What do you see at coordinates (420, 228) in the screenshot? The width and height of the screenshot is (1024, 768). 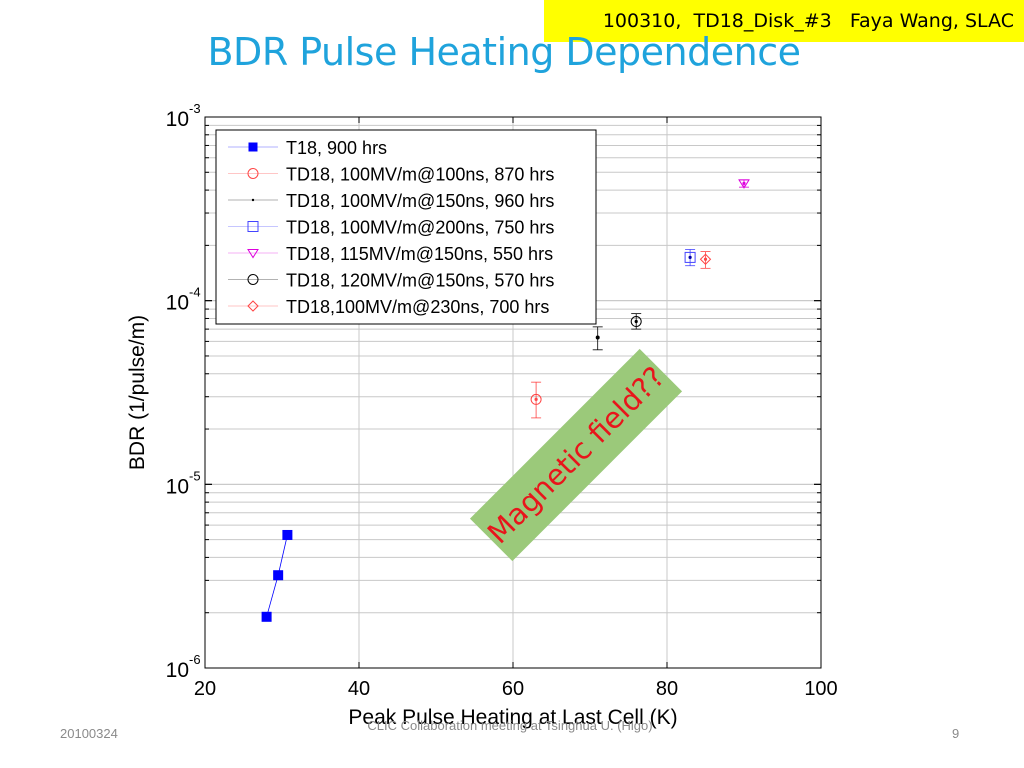 I see `legend-label: TD18, 100MV/m@200ns, 750 hrs` at bounding box center [420, 228].